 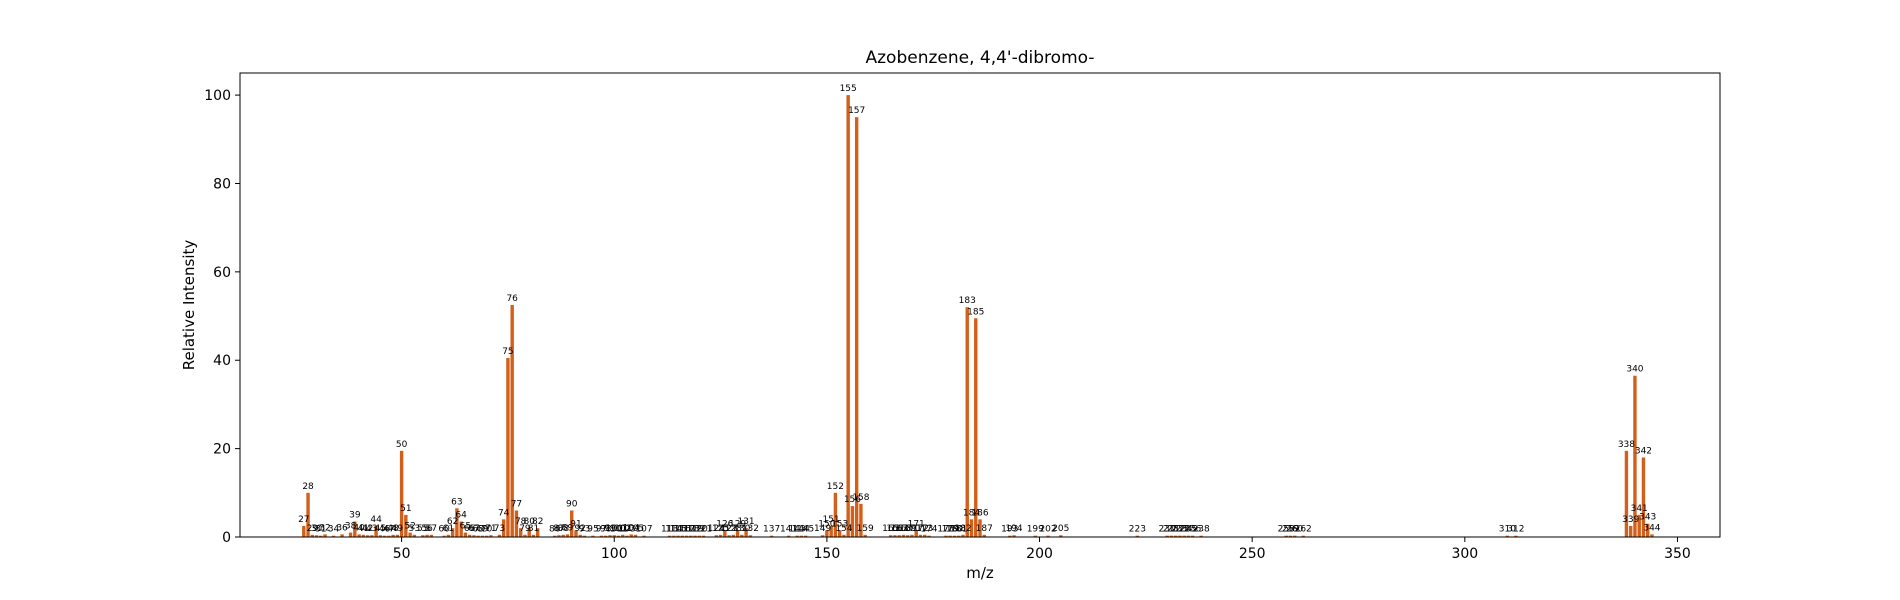 What do you see at coordinates (222, 184) in the screenshot?
I see `y-tick-label: 80` at bounding box center [222, 184].